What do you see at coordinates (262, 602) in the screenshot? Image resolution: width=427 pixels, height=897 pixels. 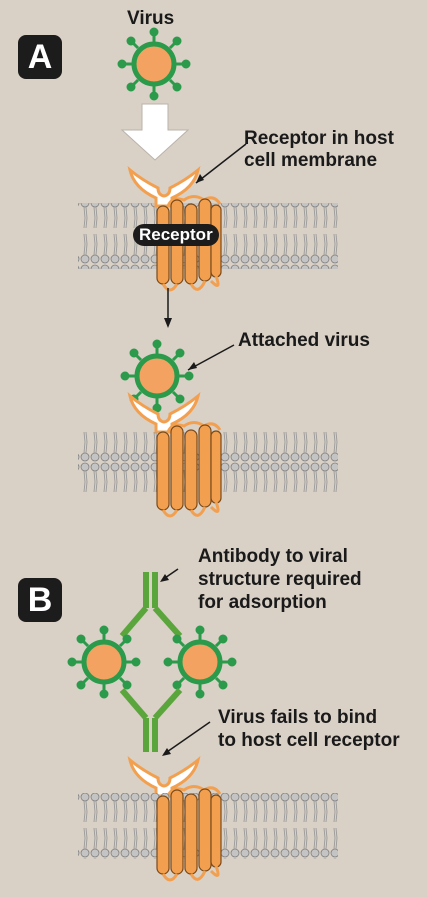 I see `antibody-label-line3: for adsorption` at bounding box center [262, 602].